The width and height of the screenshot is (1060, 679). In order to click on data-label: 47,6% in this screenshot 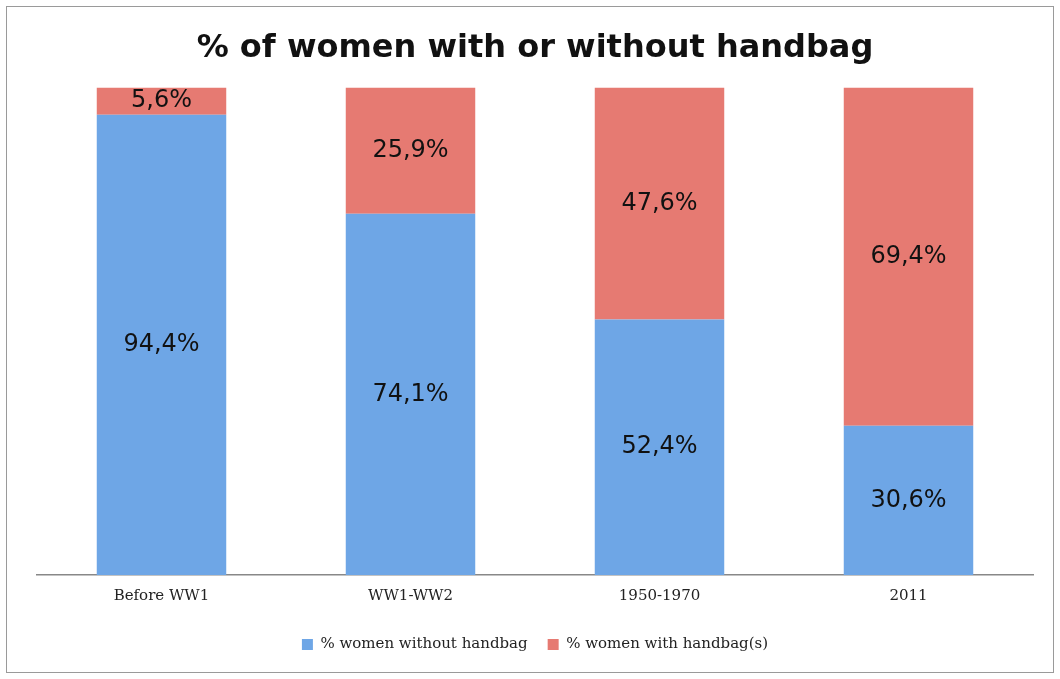, I will do `click(659, 201)`.